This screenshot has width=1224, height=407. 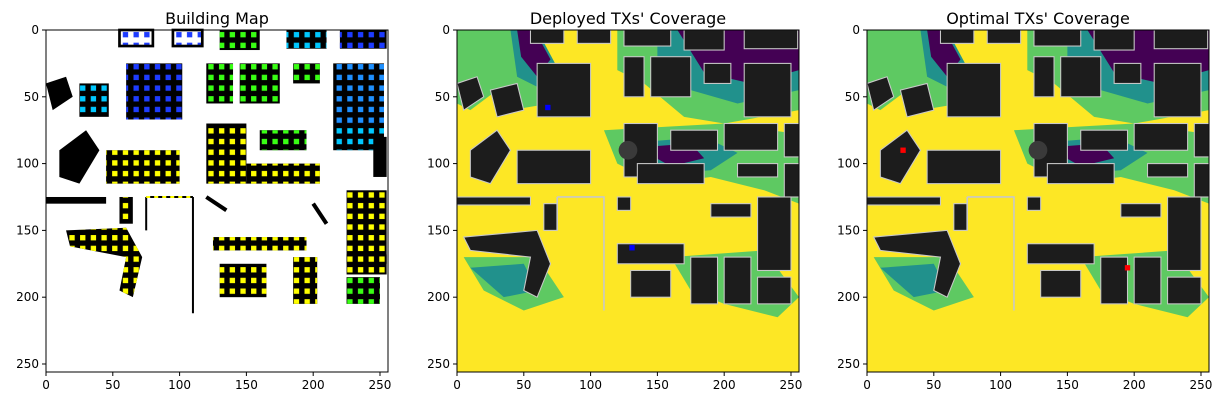 I want to click on deployed-coverage-y-ticks: 0 50 100 150 200 250, so click(x=442, y=197).